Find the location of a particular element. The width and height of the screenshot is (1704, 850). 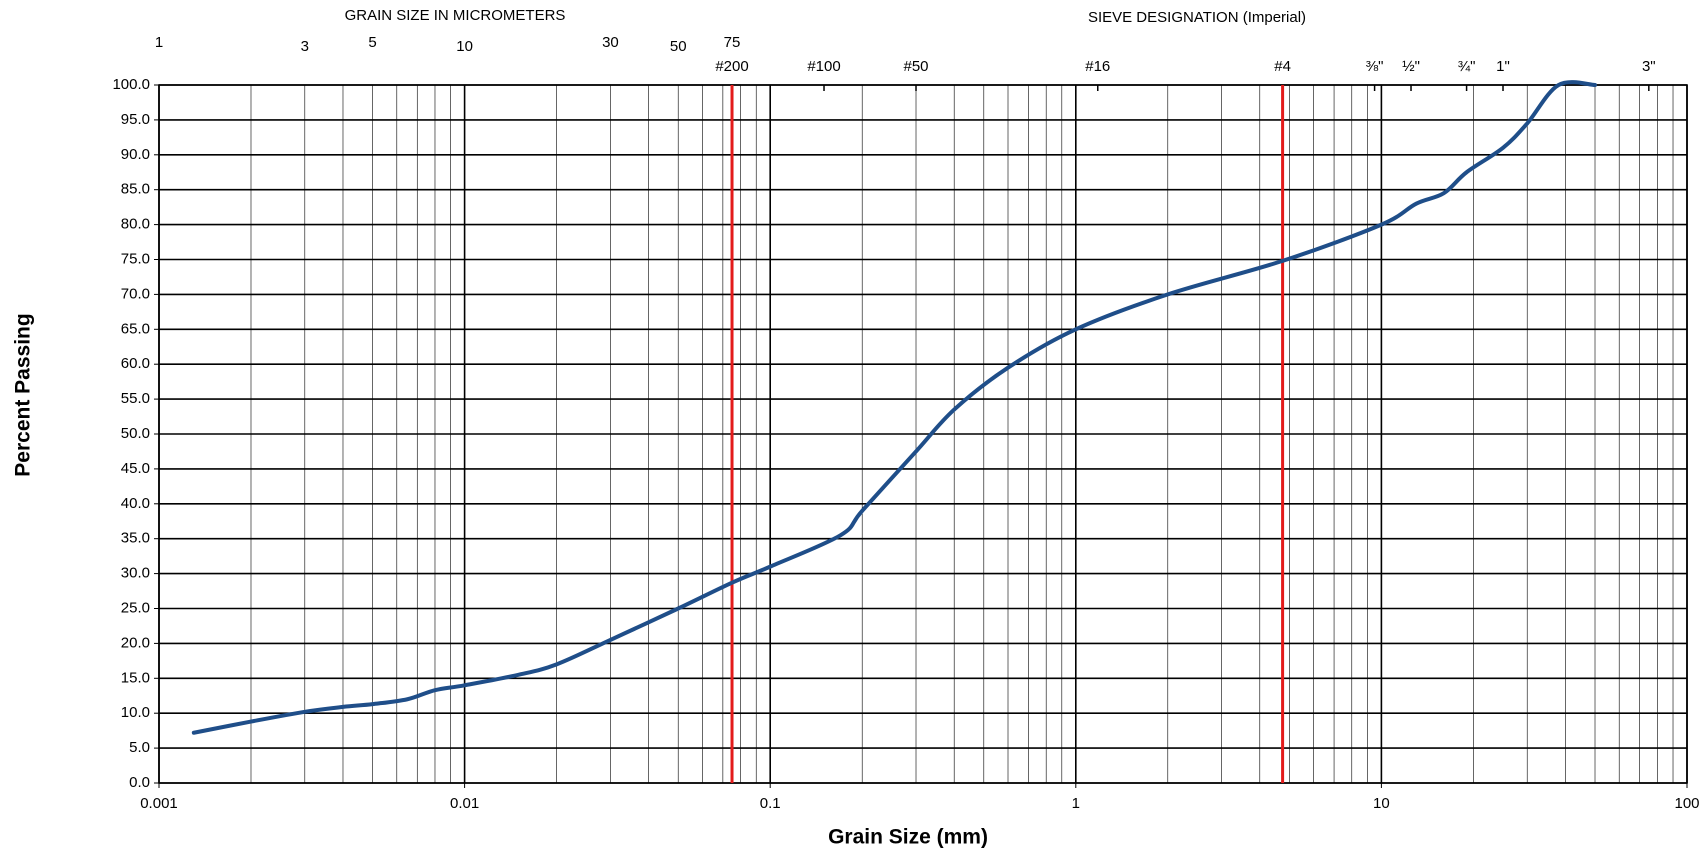

sieve-tick-label: #200 is located at coordinates (731, 66).